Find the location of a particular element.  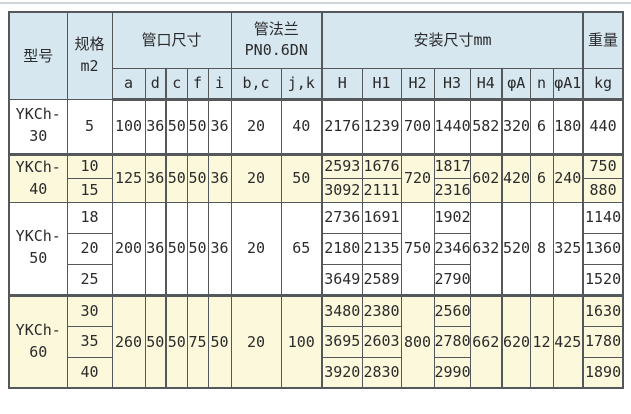

cell-kg: 440 is located at coordinates (603, 126).